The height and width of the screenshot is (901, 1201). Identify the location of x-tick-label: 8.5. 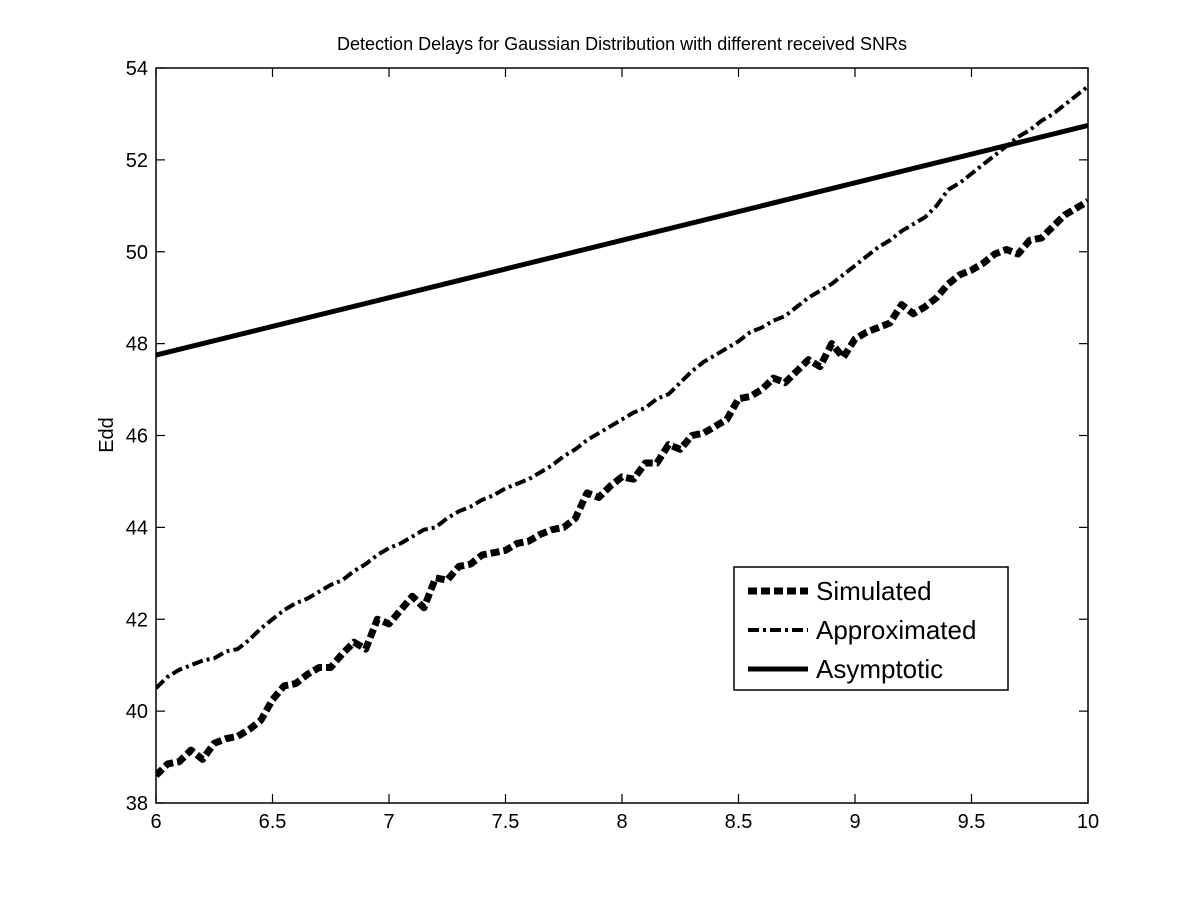
(739, 822).